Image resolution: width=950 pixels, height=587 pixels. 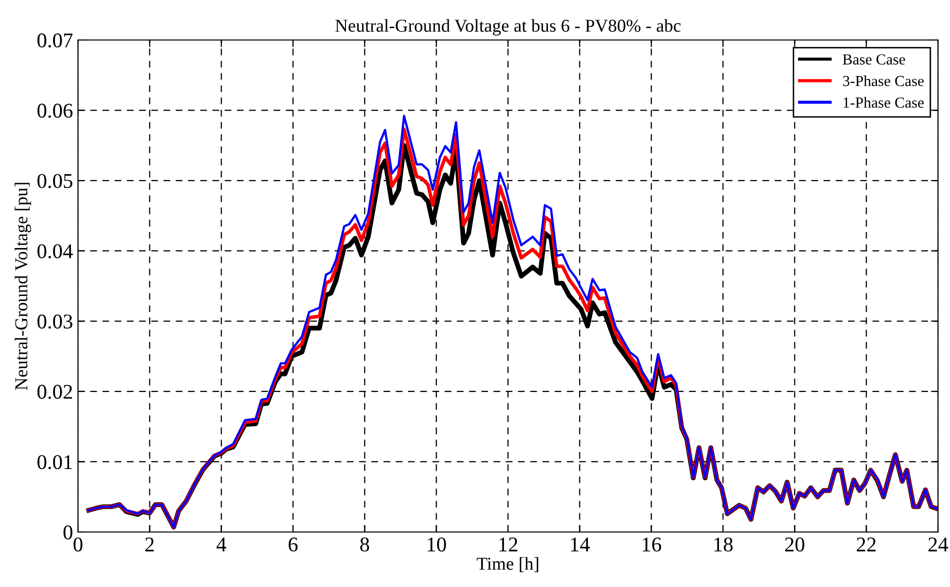 What do you see at coordinates (507, 564) in the screenshot?
I see `x-axis-title: Time [h]` at bounding box center [507, 564].